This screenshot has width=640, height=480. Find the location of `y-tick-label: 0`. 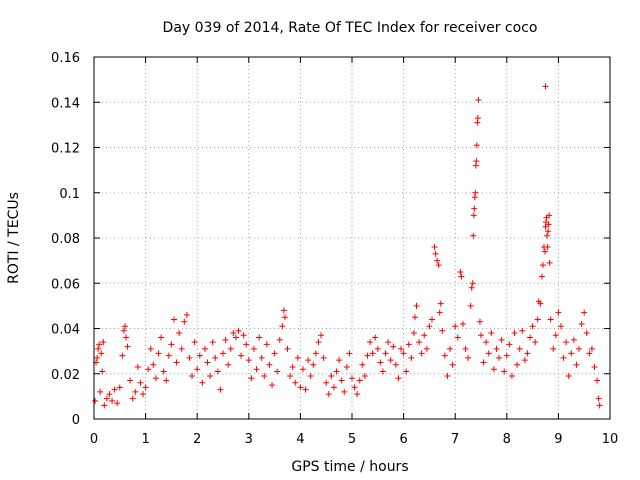

y-tick-label: 0 is located at coordinates (76, 420).